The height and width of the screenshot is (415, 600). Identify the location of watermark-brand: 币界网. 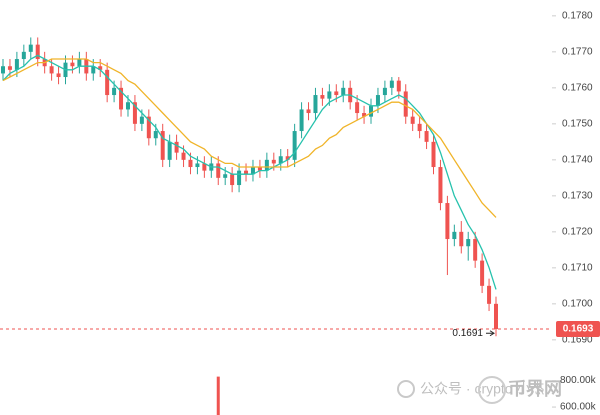
(535, 389).